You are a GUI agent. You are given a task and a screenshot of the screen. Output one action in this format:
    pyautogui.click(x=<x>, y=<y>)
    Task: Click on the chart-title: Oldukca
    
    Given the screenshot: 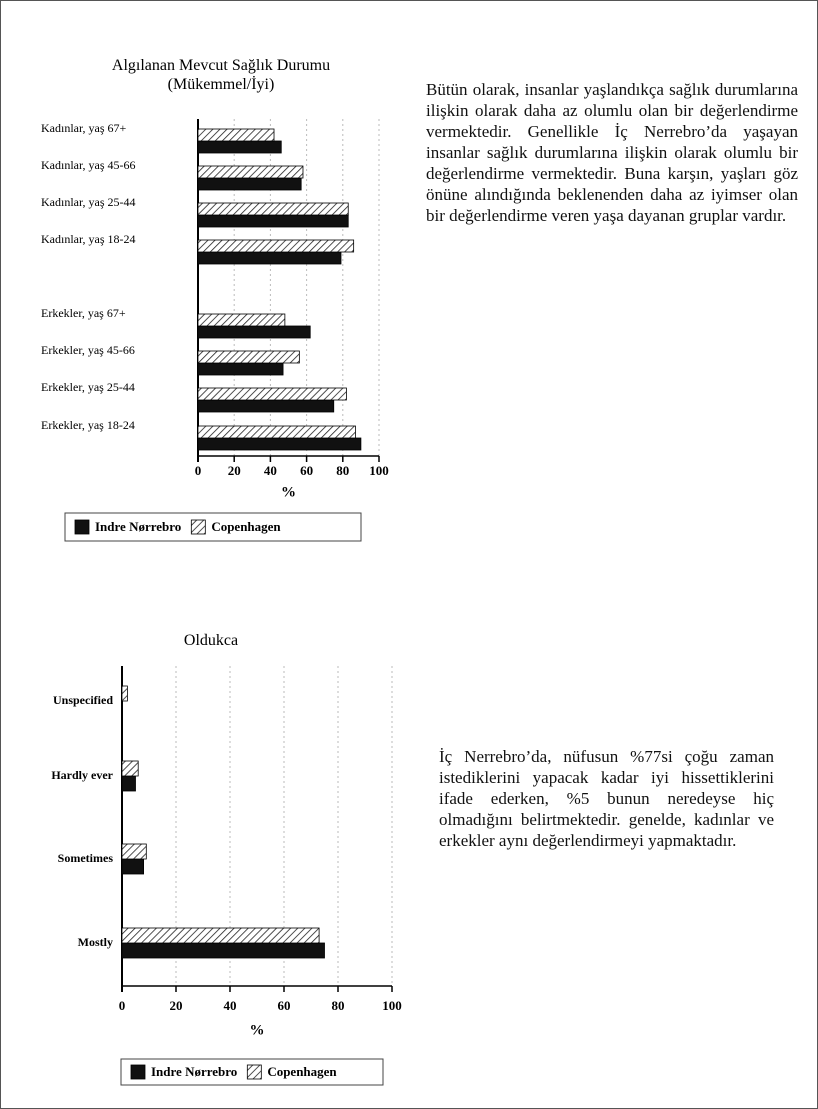 What is the action you would take?
    pyautogui.click(x=211, y=640)
    